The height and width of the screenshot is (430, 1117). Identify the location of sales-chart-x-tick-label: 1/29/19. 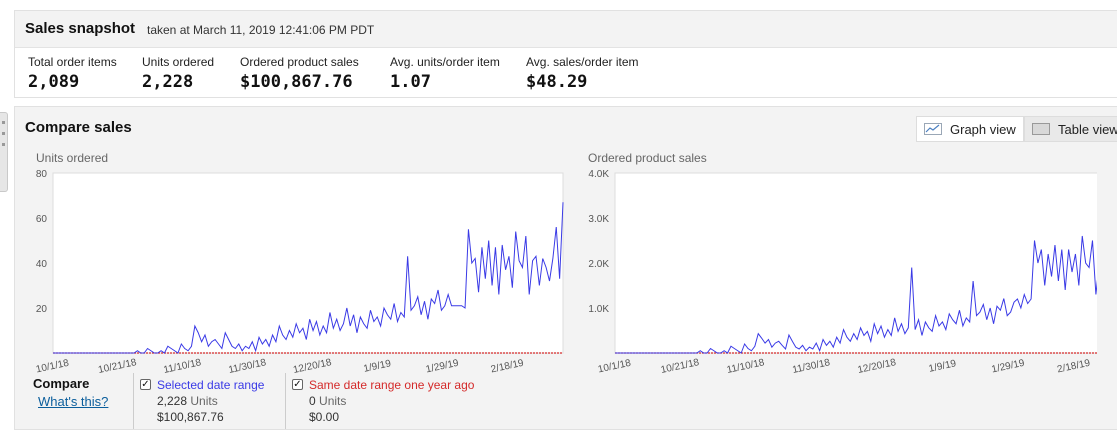
(1008, 365).